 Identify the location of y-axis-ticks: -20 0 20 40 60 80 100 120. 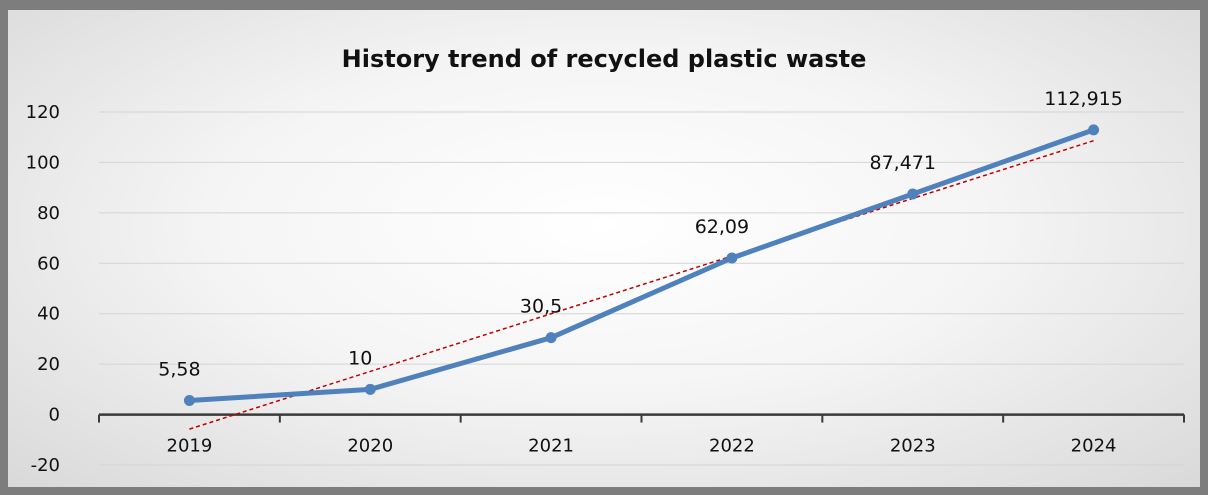
(43, 289).